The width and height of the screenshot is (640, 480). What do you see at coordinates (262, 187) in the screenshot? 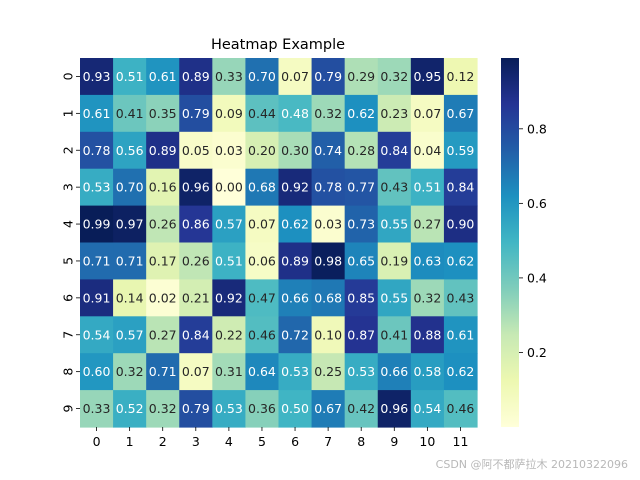
I see `cell-value-label: 0.68` at bounding box center [262, 187].